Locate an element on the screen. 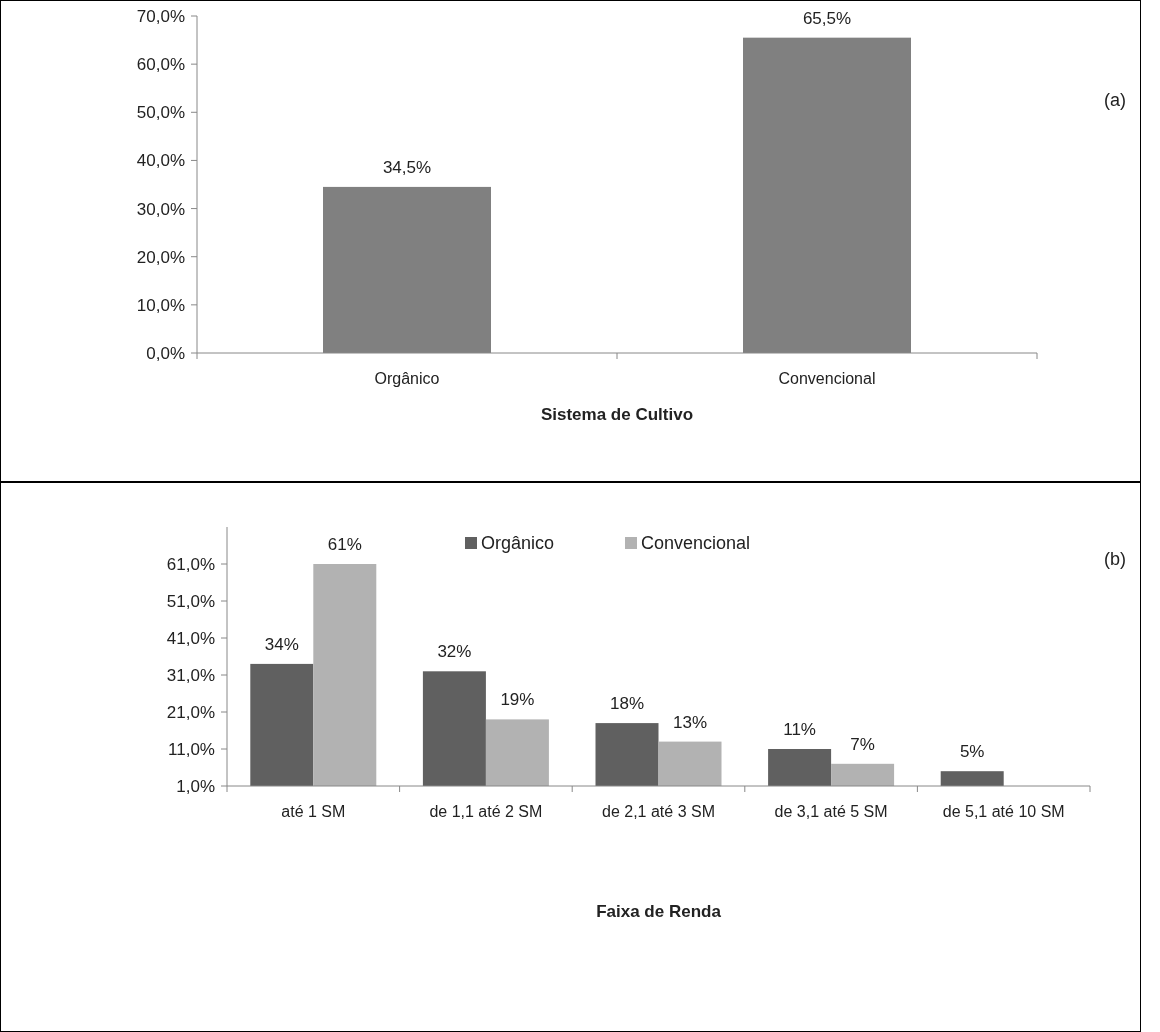 Image resolution: width=1160 pixels, height=1032 pixels. y-tick-label: 40,0% is located at coordinates (160, 161).